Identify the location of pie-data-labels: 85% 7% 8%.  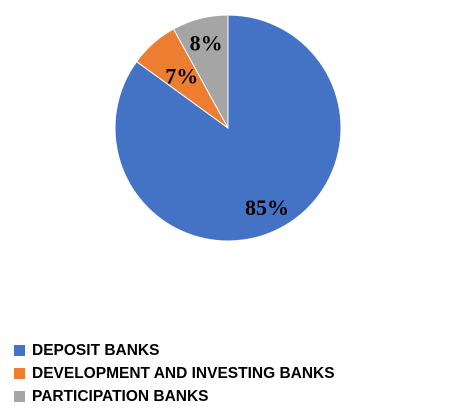
(227, 125).